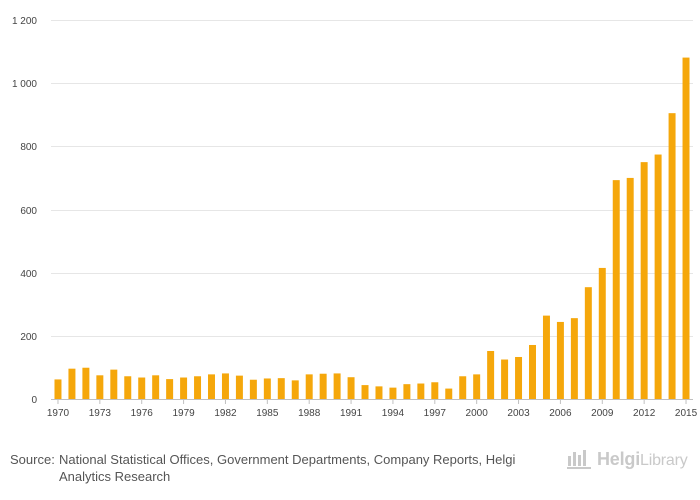  What do you see at coordinates (267, 388) in the screenshot?
I see `bar-1985` at bounding box center [267, 388].